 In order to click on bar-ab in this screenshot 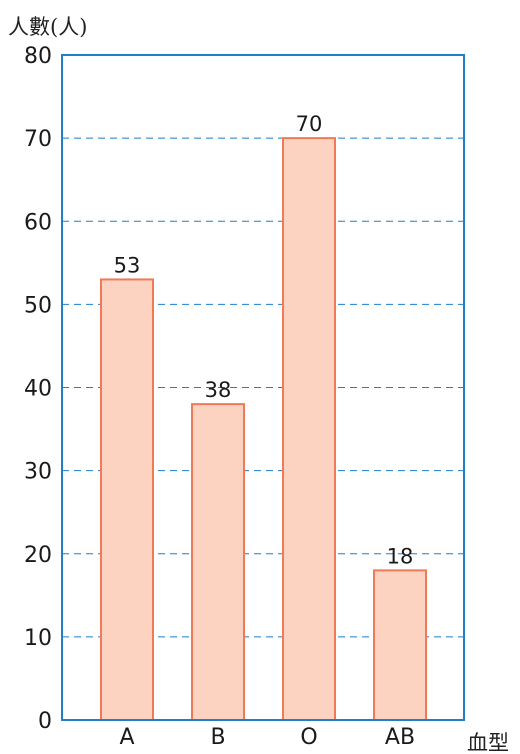, I will do `click(400, 645)`.